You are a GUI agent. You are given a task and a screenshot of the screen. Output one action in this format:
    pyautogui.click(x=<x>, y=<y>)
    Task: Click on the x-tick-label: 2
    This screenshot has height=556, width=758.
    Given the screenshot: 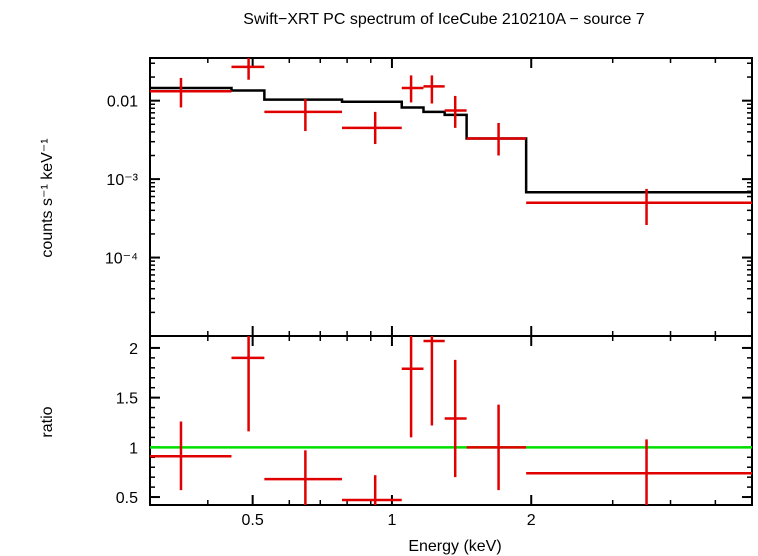 What is the action you would take?
    pyautogui.click(x=531, y=520)
    